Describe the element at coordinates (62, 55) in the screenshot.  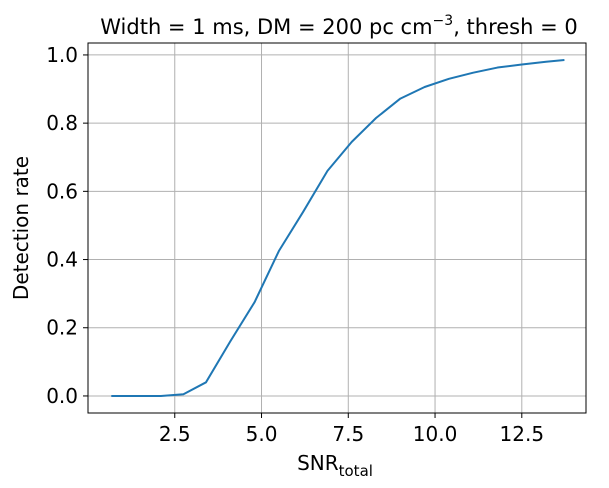
I see `y-tick-label: 1.0` at that location.